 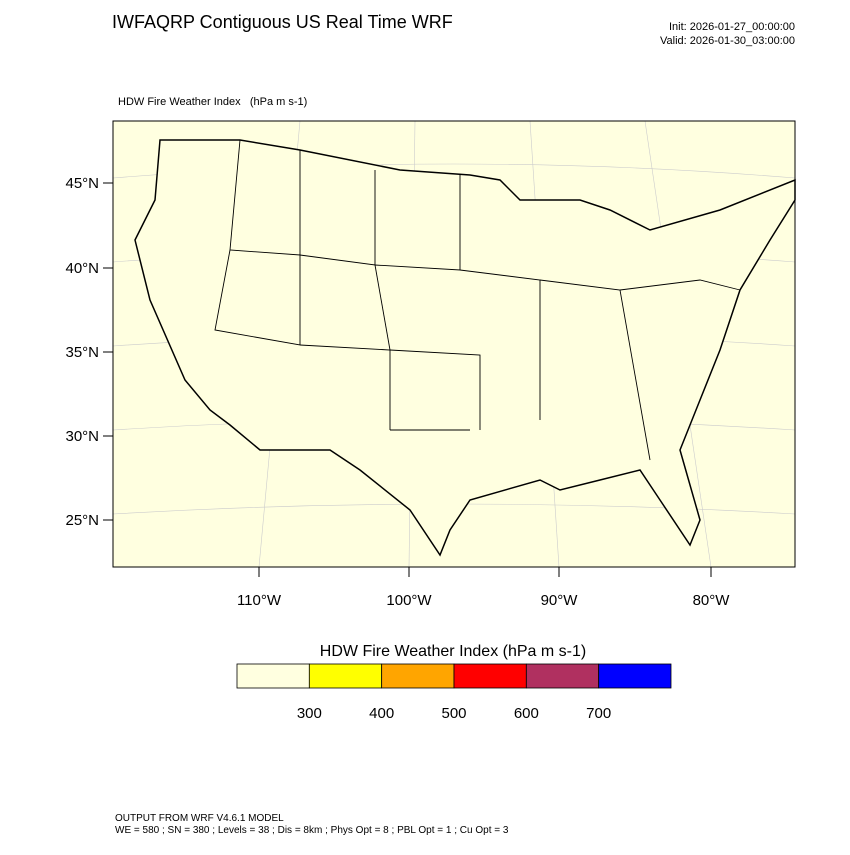 I want to click on lon-label: 110°W, so click(x=259, y=600).